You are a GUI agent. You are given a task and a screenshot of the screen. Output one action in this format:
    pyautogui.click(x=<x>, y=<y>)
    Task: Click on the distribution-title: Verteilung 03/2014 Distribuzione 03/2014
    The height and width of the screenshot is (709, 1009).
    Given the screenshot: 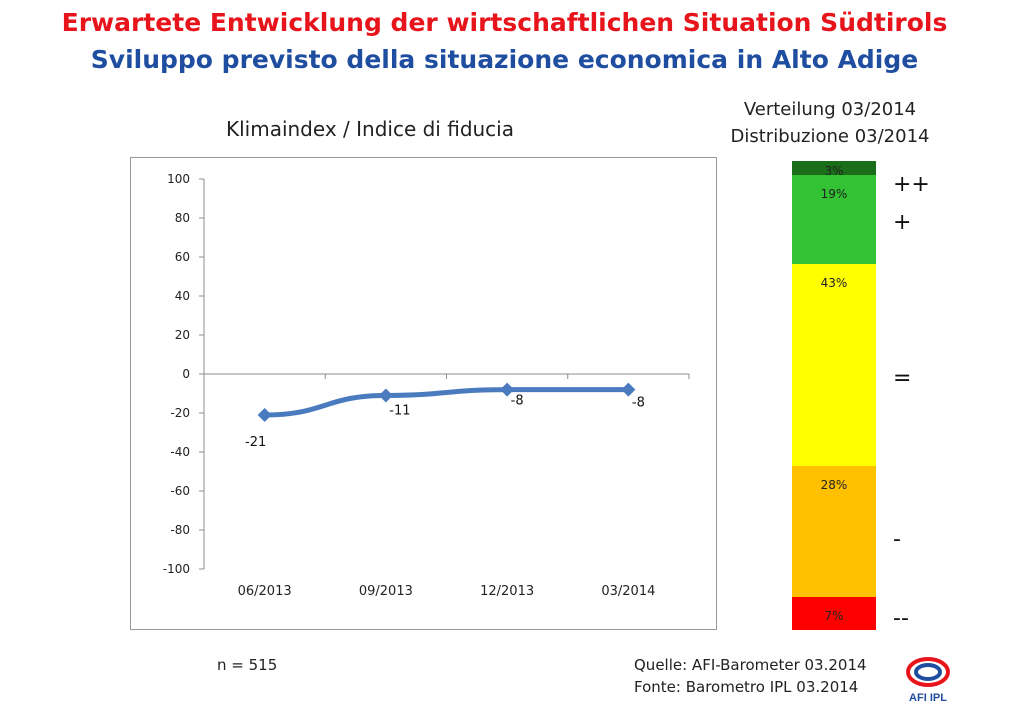 What is the action you would take?
    pyautogui.click(x=830, y=123)
    